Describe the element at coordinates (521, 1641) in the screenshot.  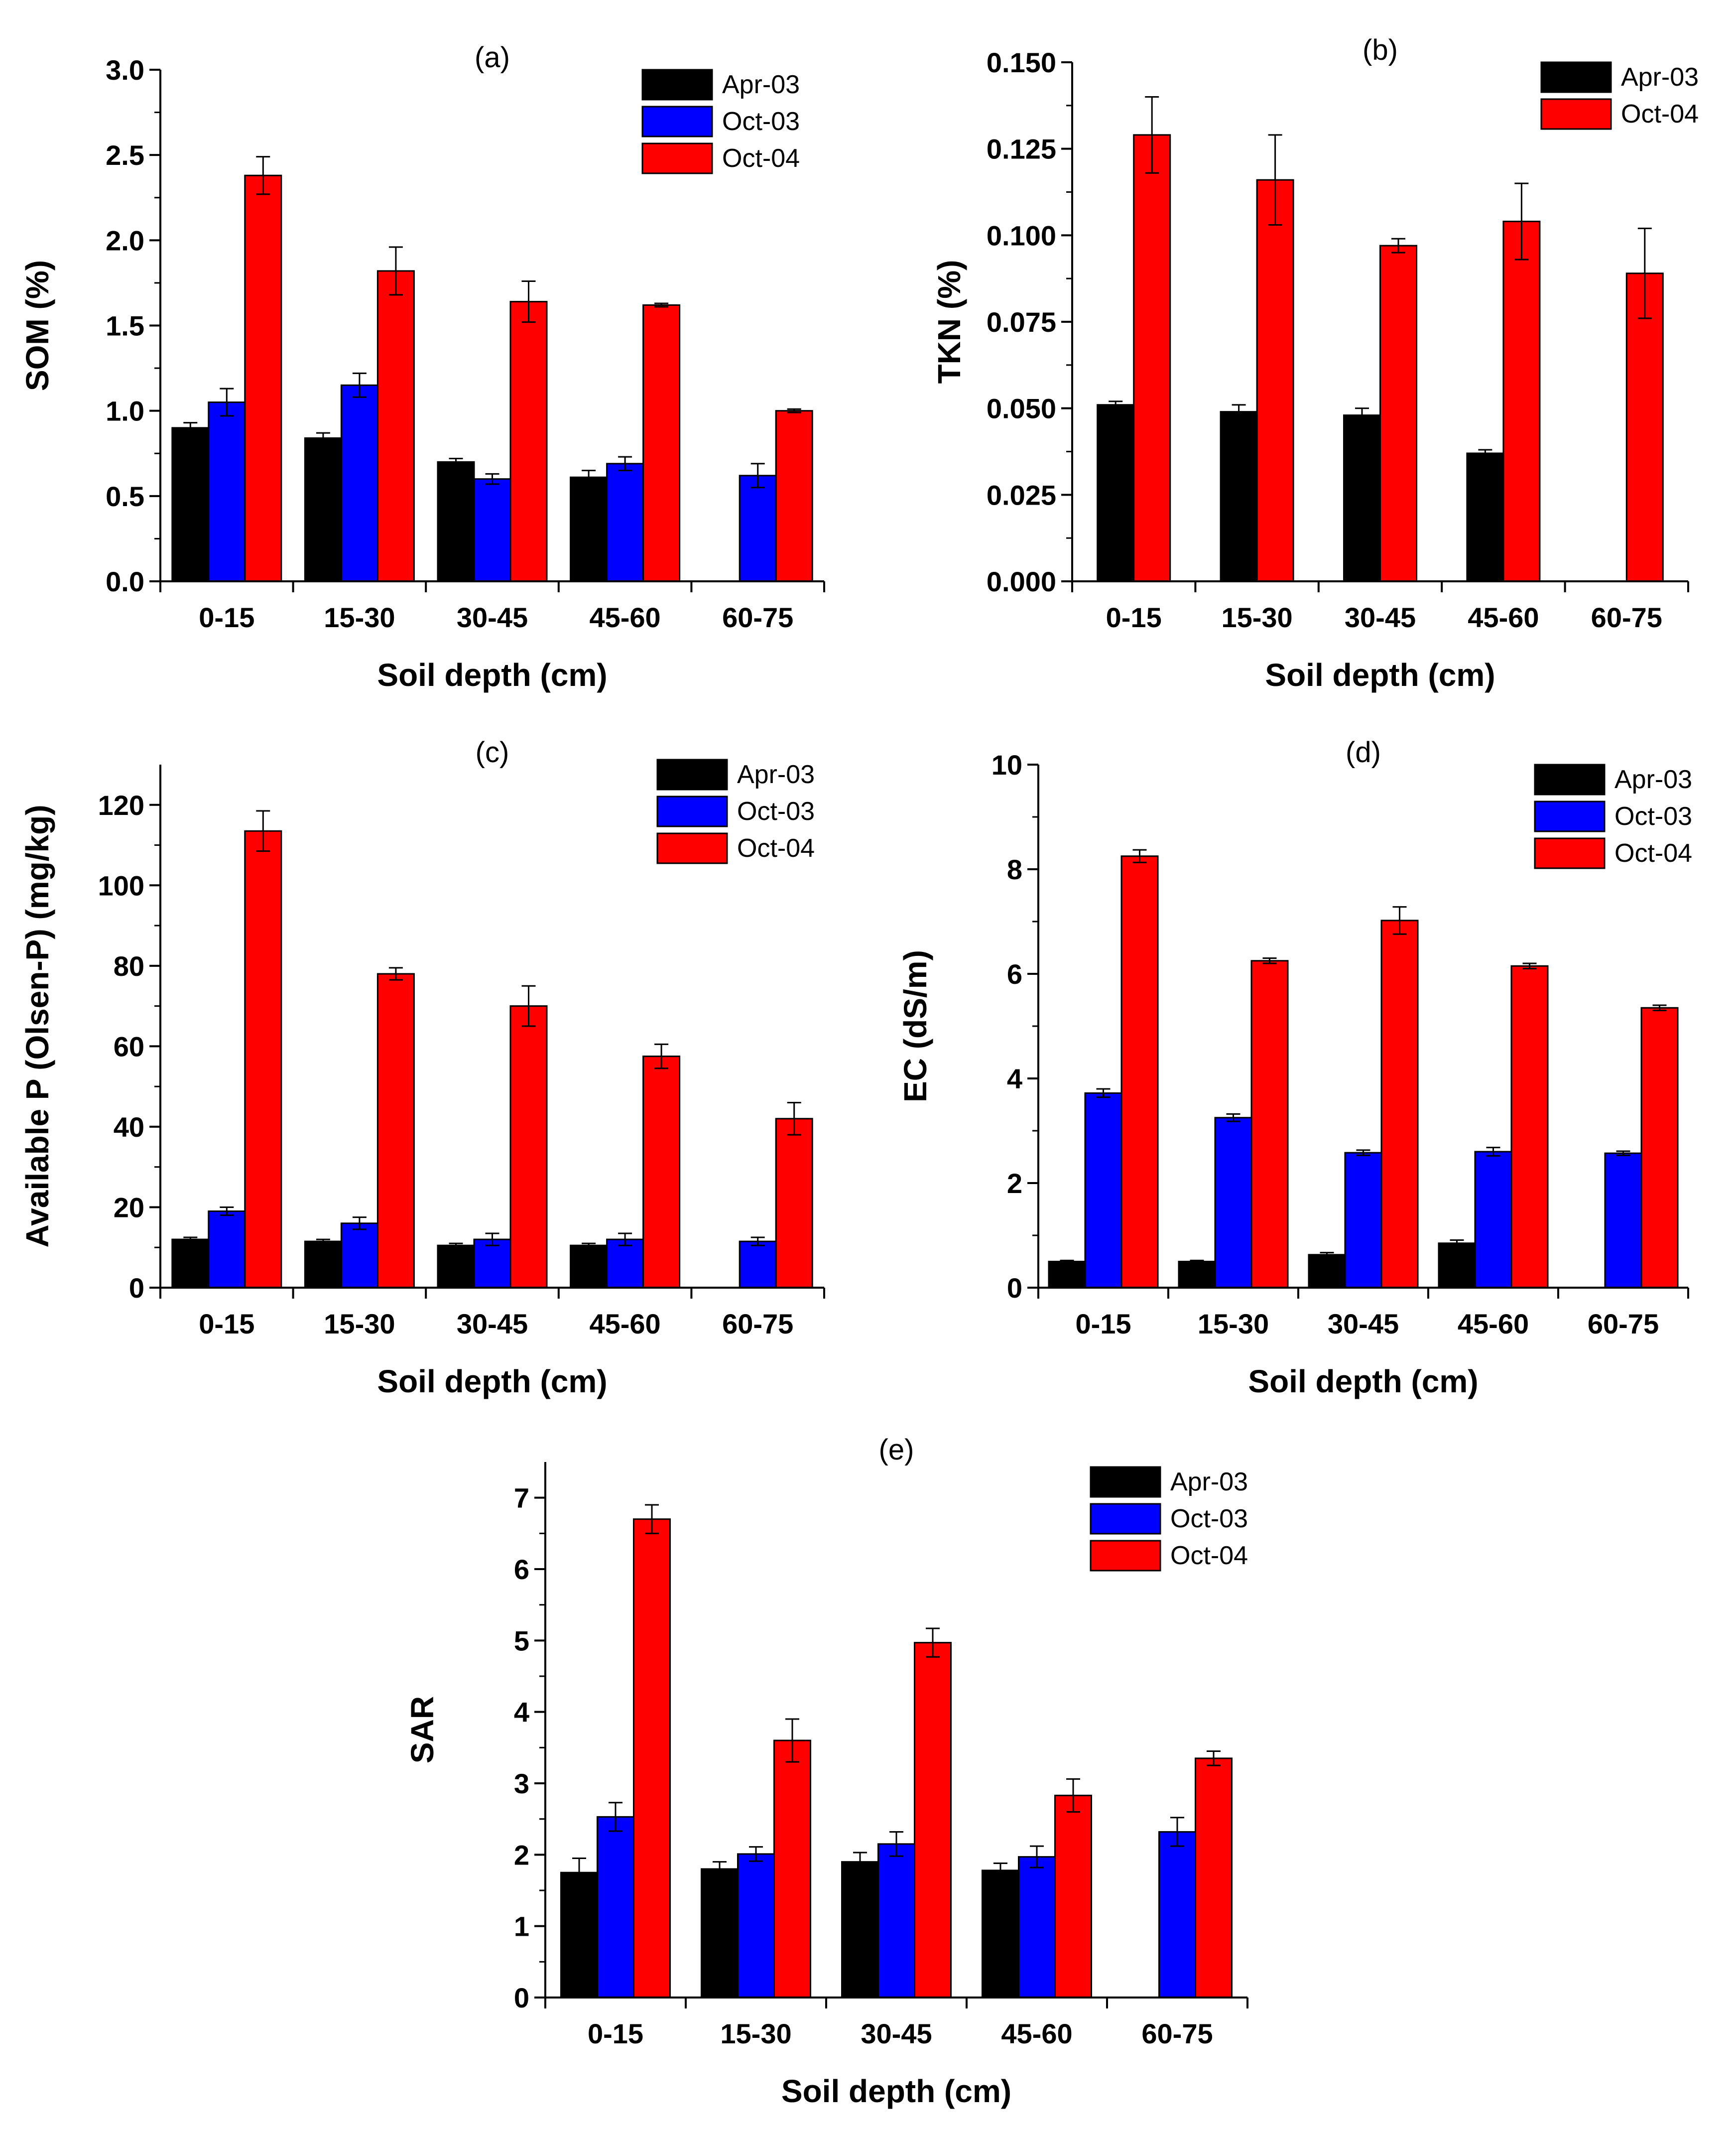
I see `y-tick-label: 5` at that location.